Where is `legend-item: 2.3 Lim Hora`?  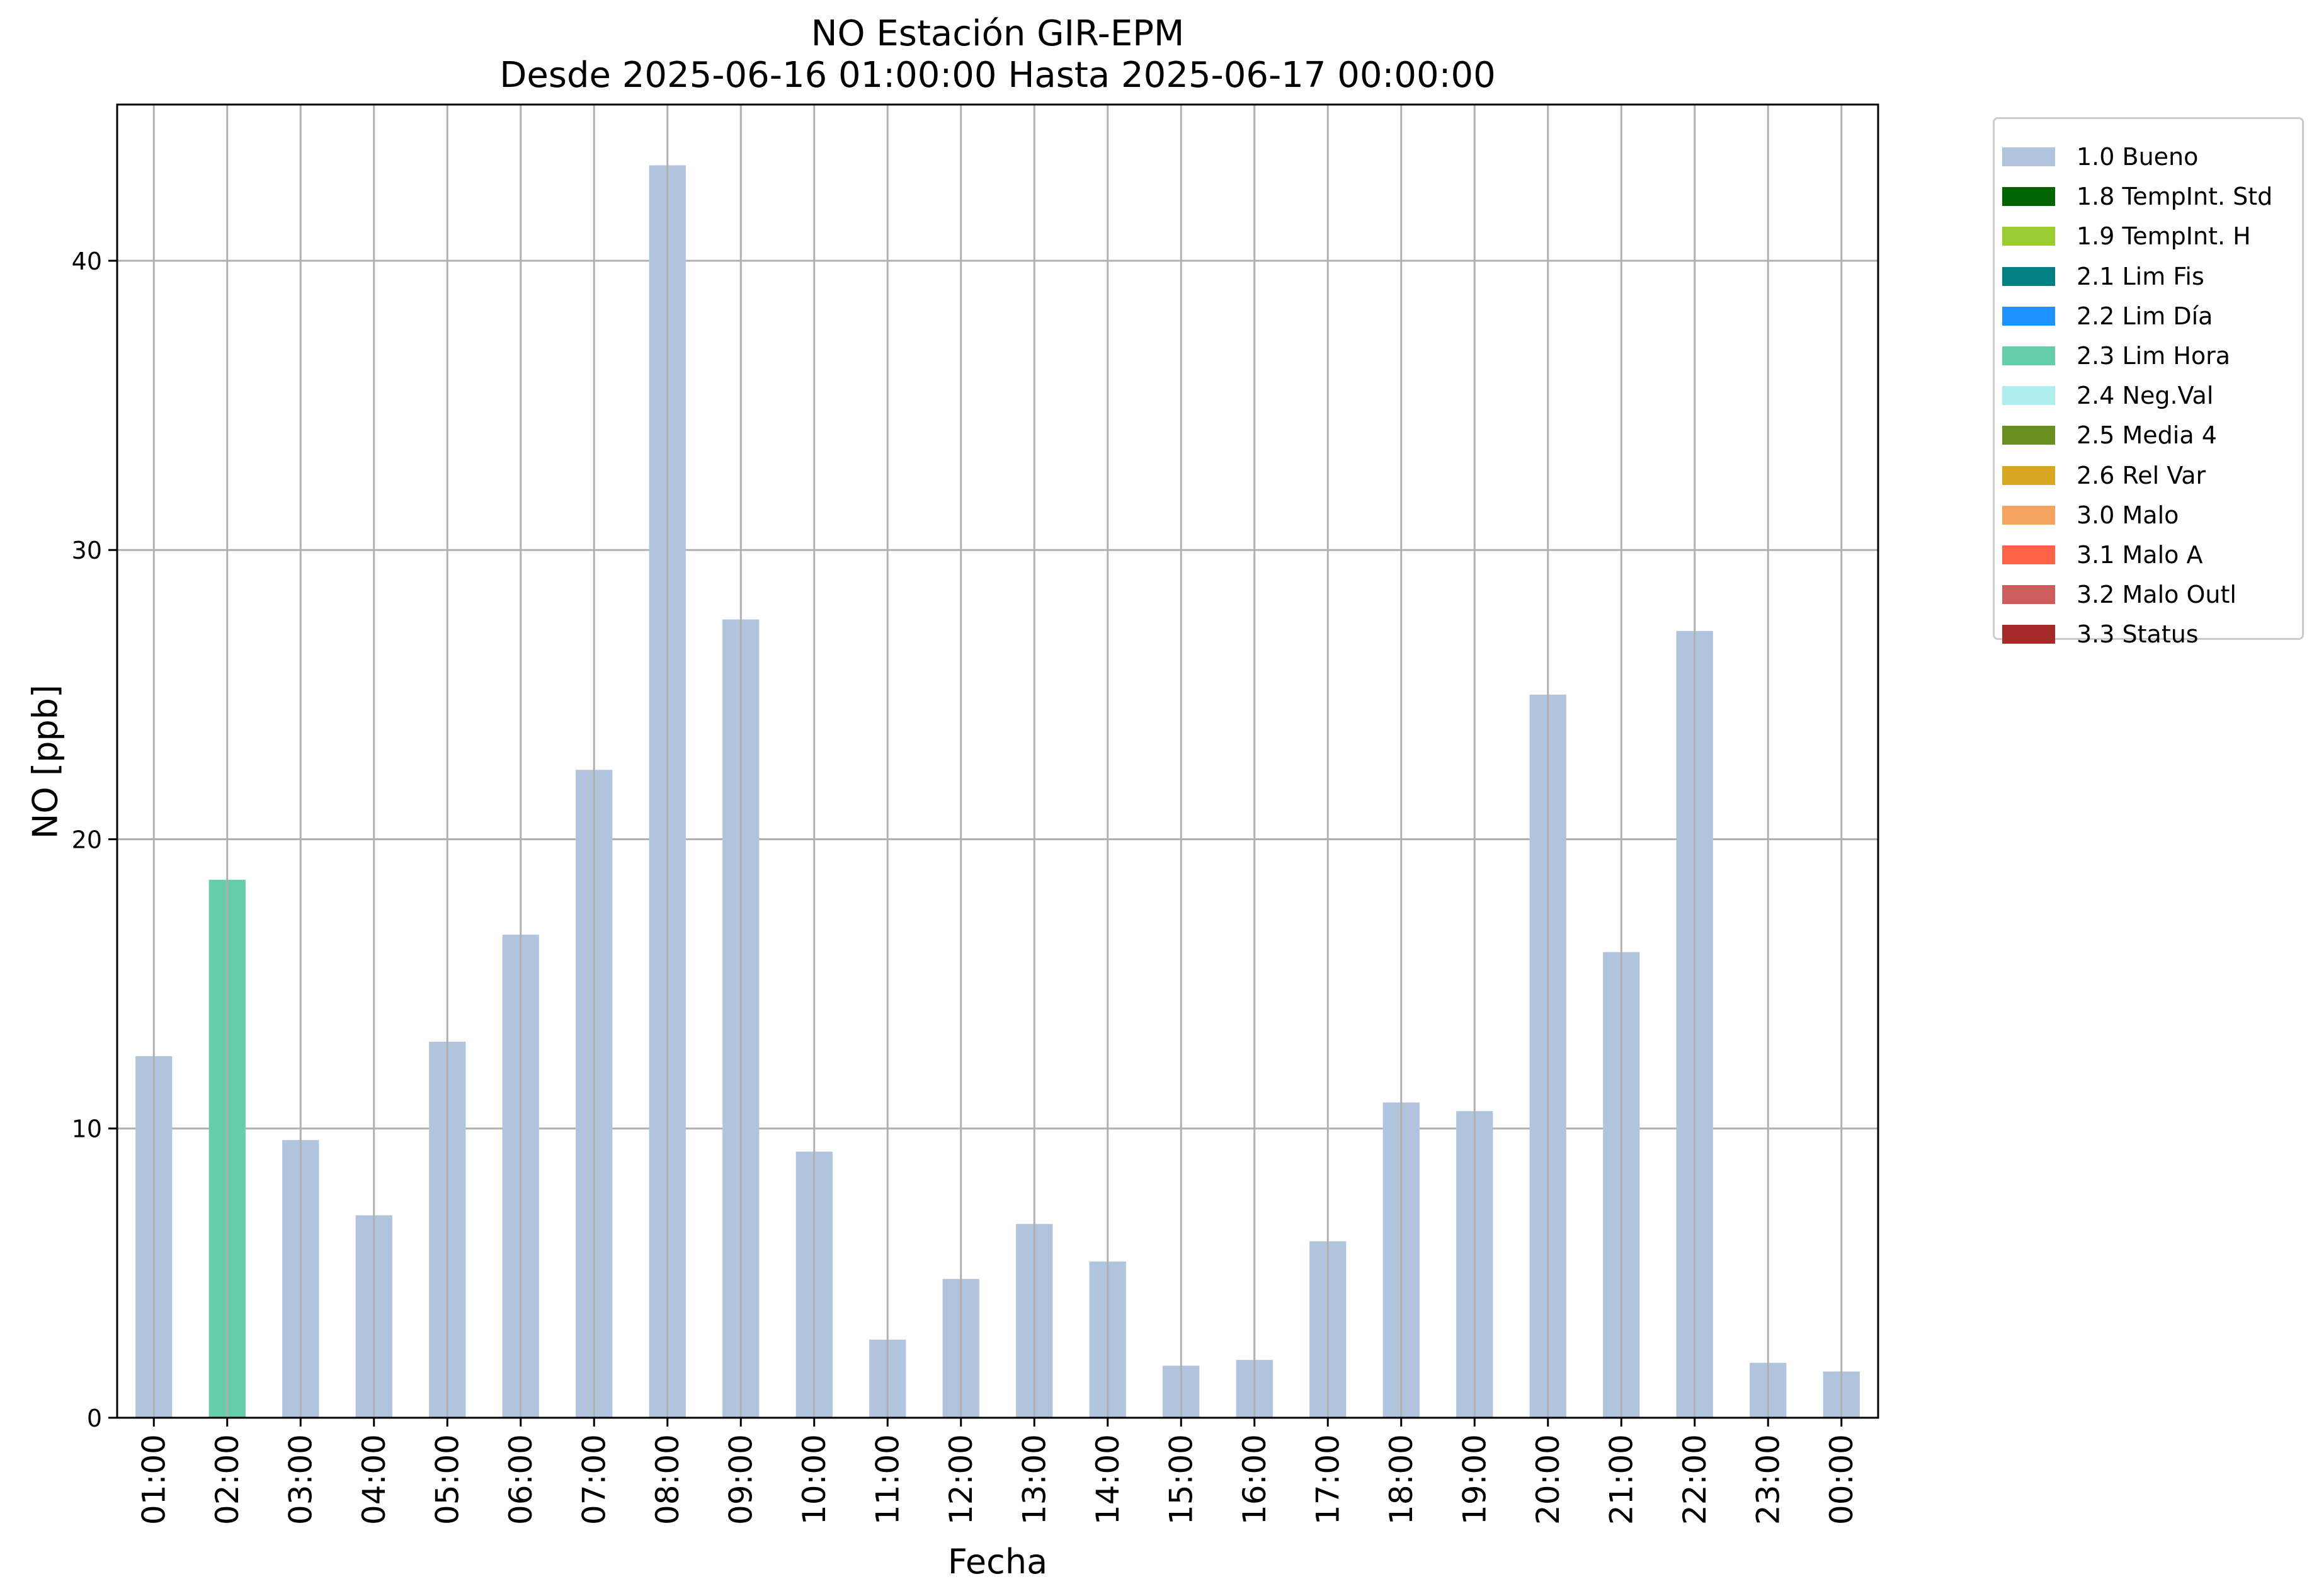
legend-item: 2.3 Lim Hora is located at coordinates (2116, 356).